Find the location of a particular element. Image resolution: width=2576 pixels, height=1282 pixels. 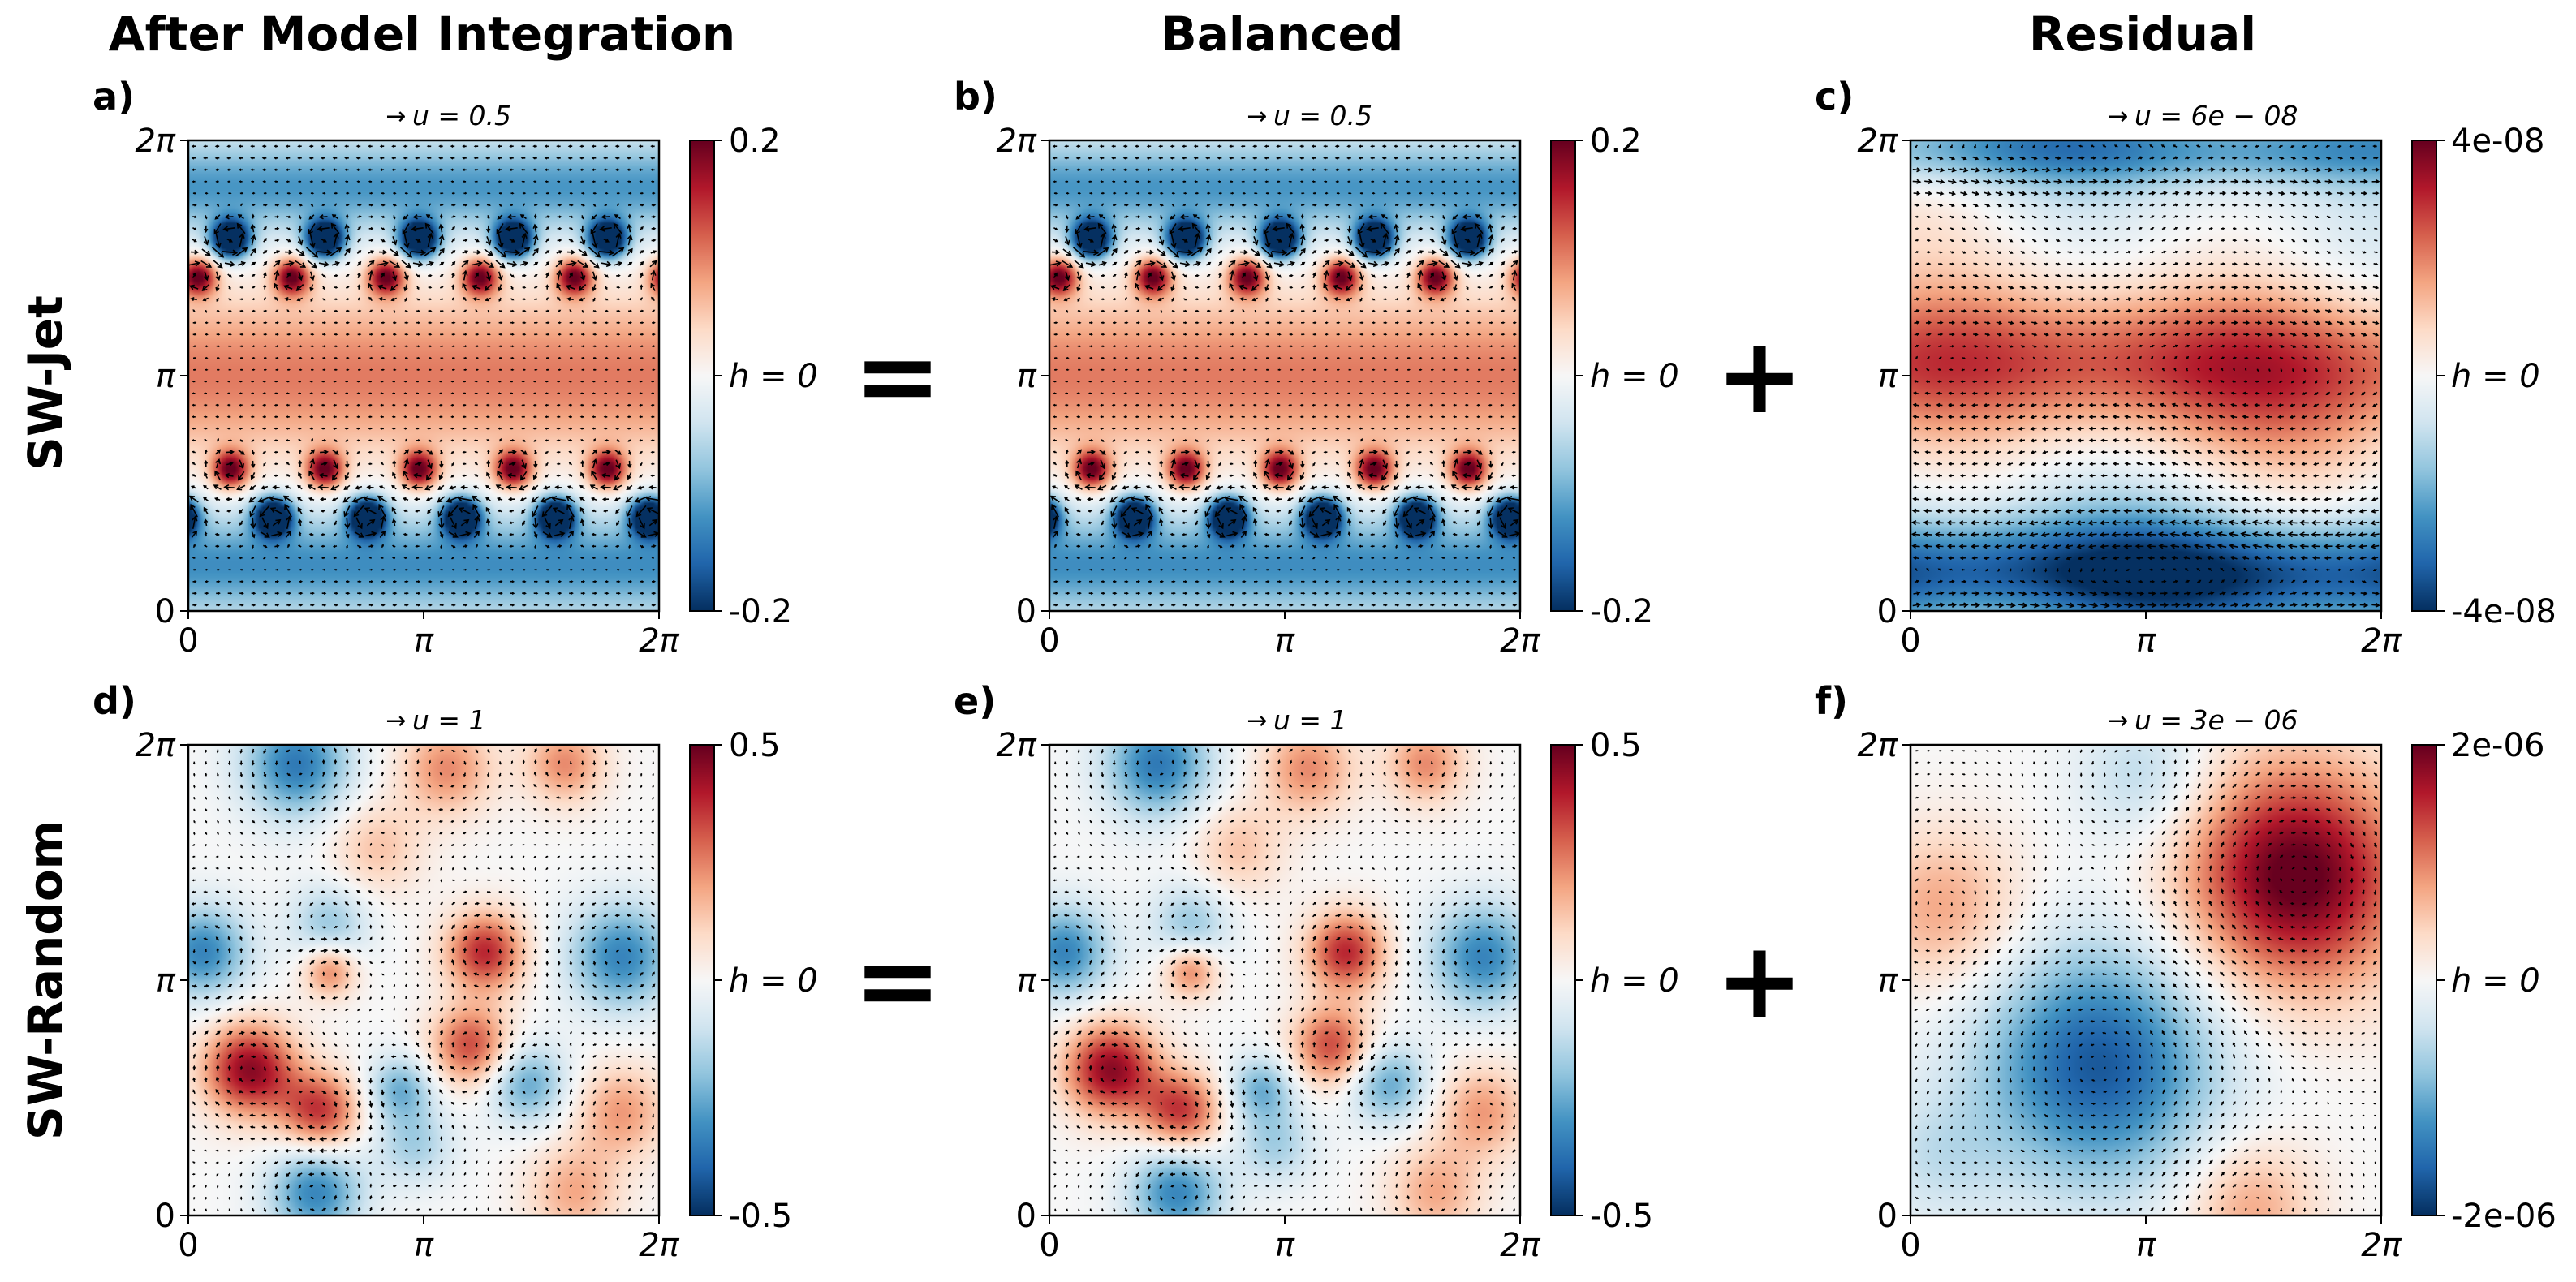

heatmap-jet_residual is located at coordinates (2145, 375).